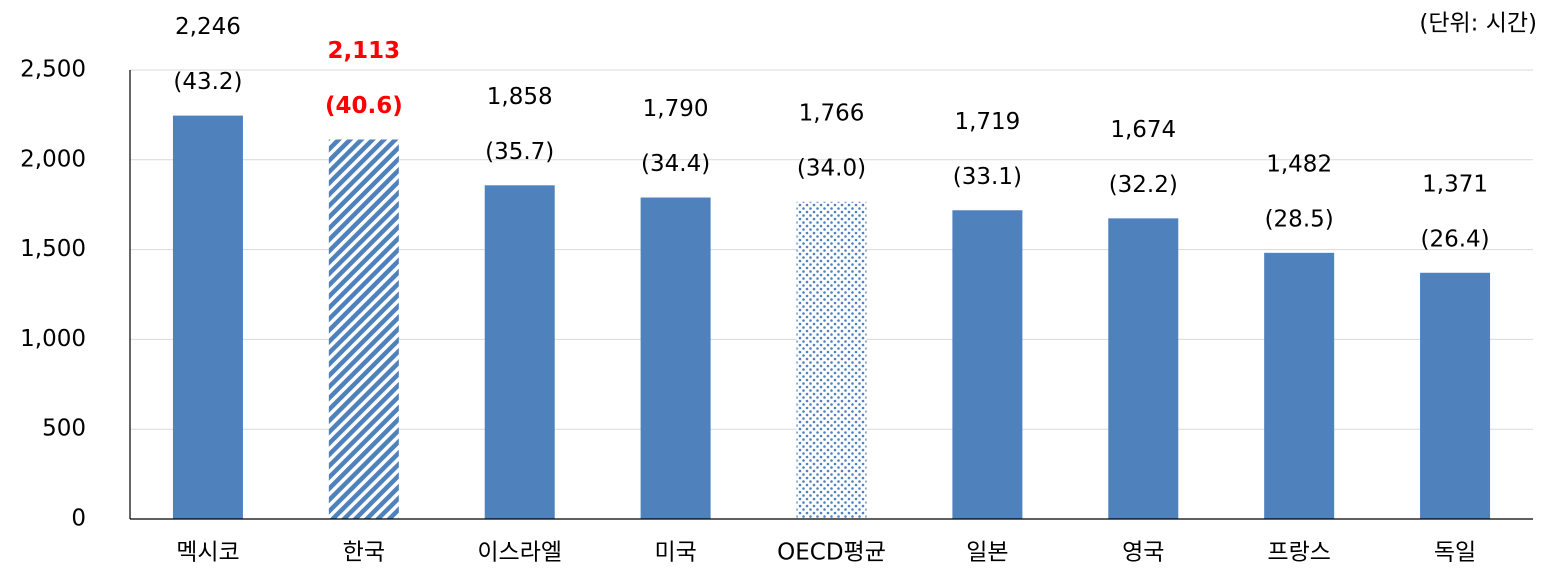  What do you see at coordinates (363, 51) in the screenshot?
I see `value-label: 2,113` at bounding box center [363, 51].